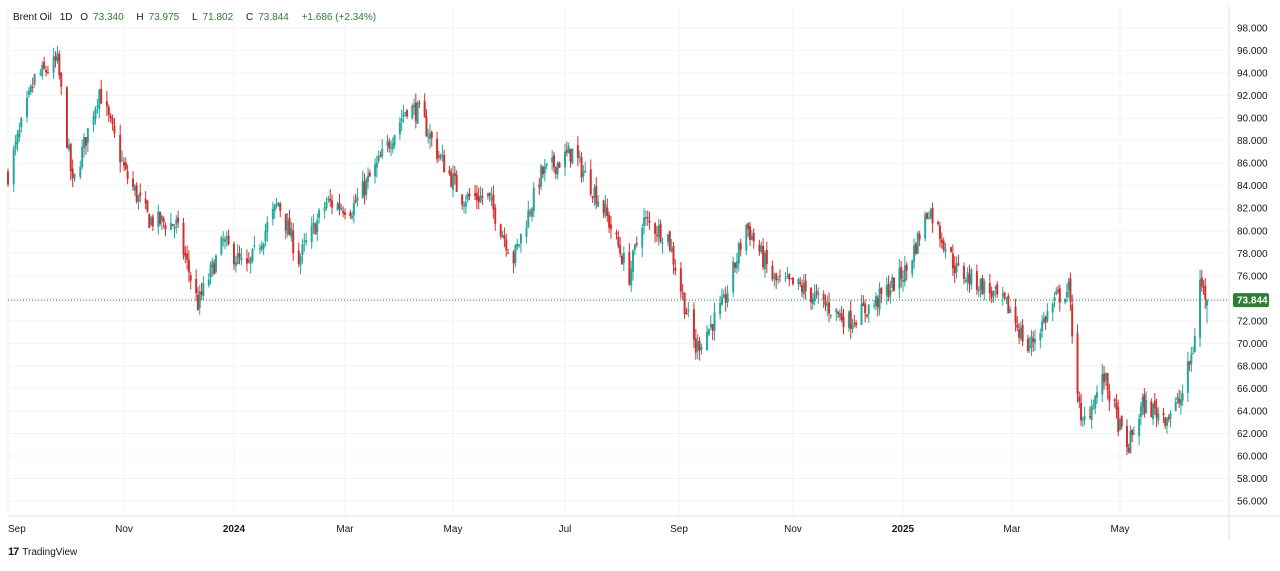 The height and width of the screenshot is (571, 1280). What do you see at coordinates (32, 17) in the screenshot?
I see `legend-symbol: Brent Oil` at bounding box center [32, 17].